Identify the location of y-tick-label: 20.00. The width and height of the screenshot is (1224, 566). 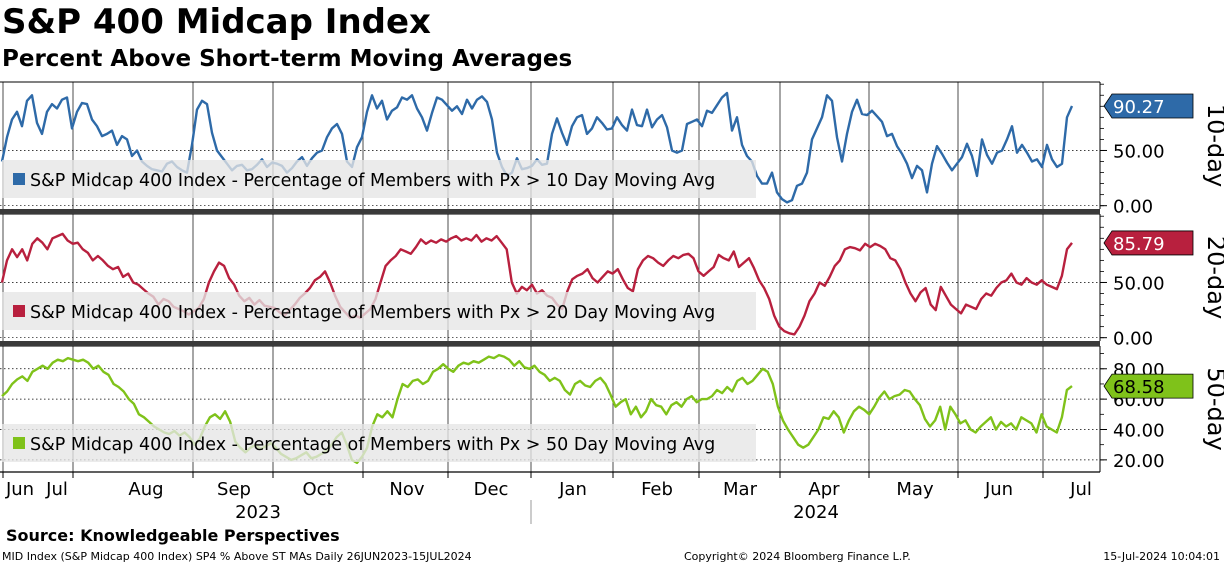
(1139, 461).